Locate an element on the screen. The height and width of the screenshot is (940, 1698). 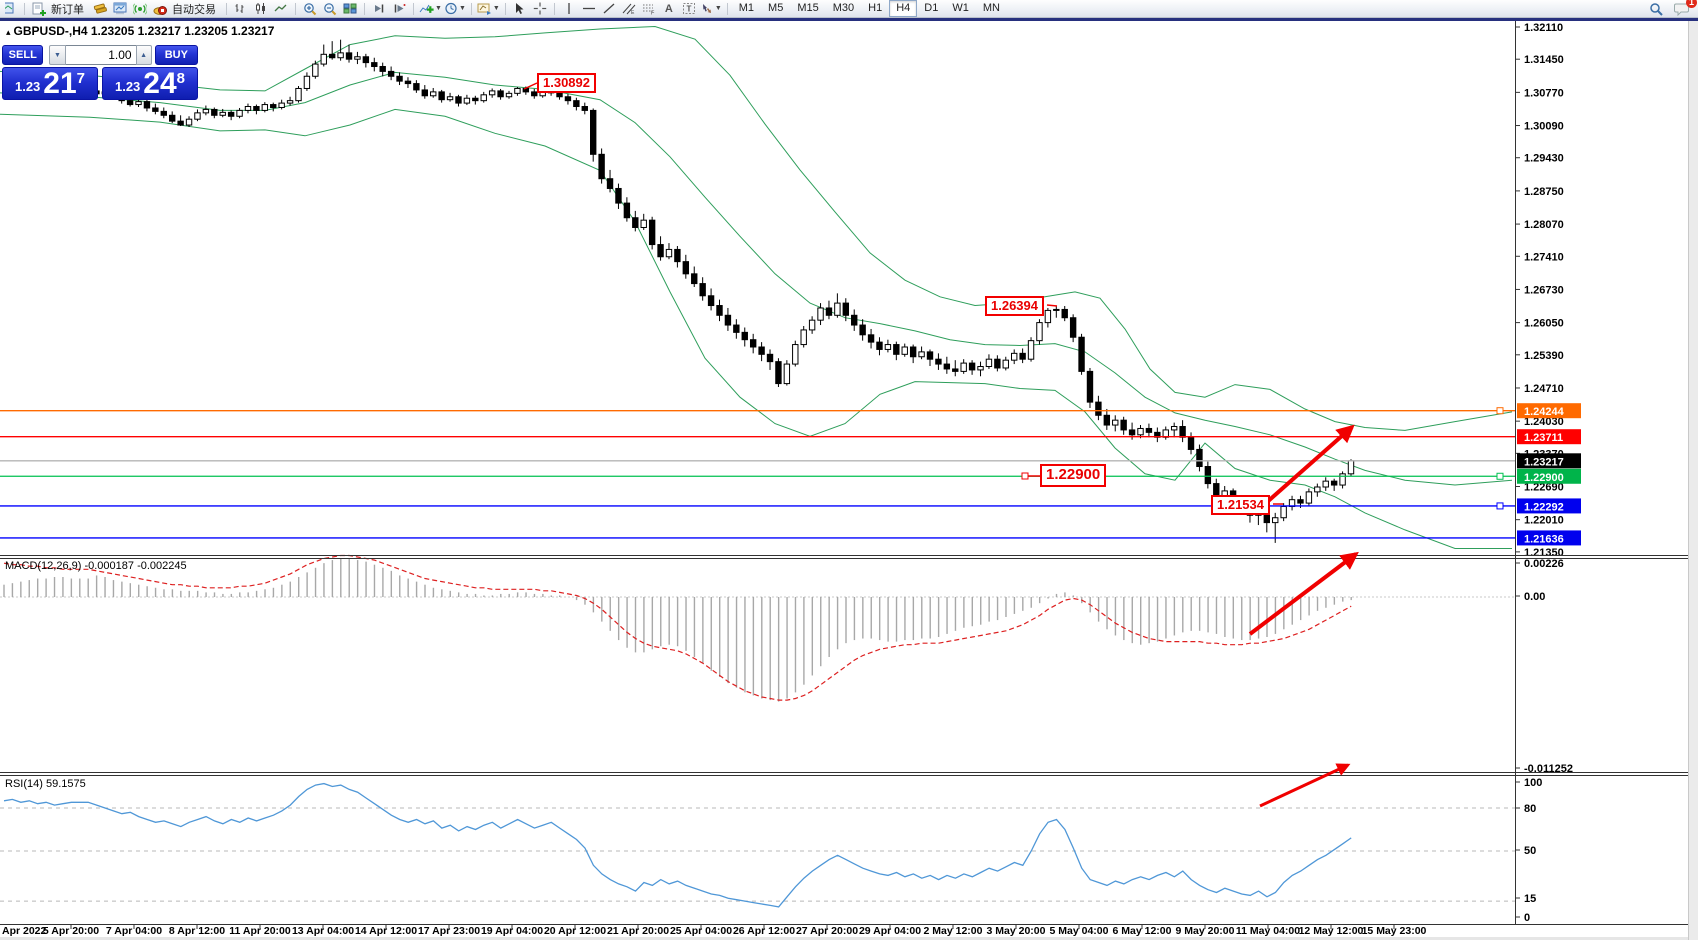
scrollbar-strip is located at coordinates (1693, 478).